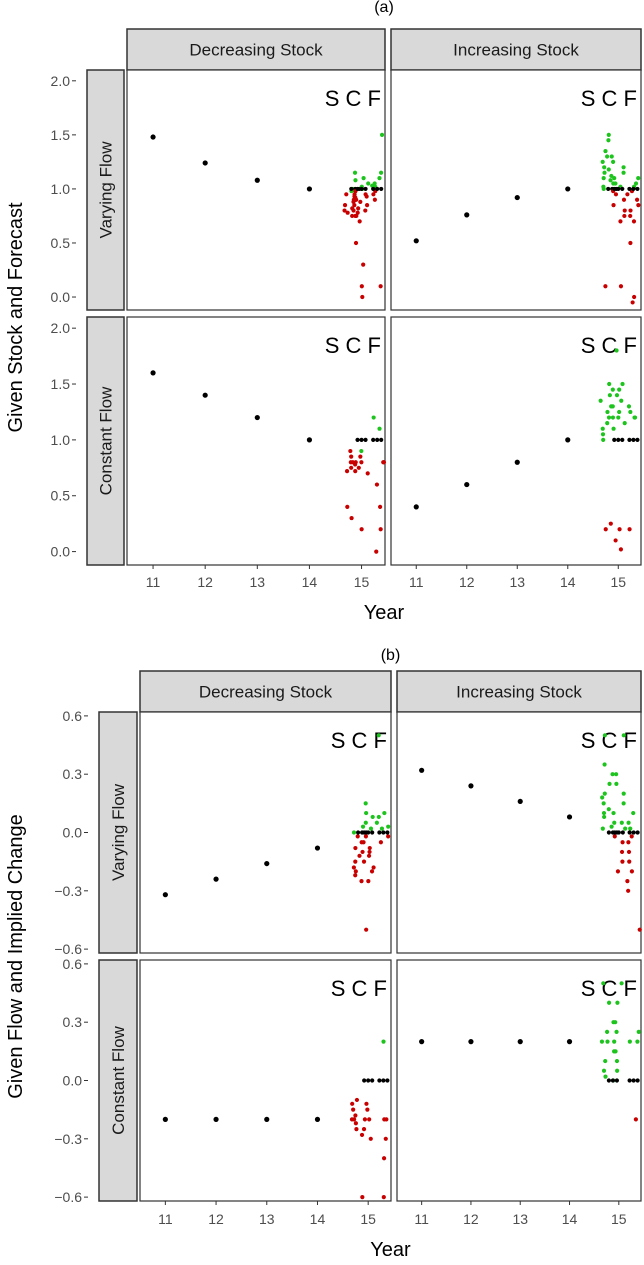 This screenshot has height=1265, width=644. Describe the element at coordinates (618, 582) in the screenshot. I see `x-tick-label: 15` at that location.